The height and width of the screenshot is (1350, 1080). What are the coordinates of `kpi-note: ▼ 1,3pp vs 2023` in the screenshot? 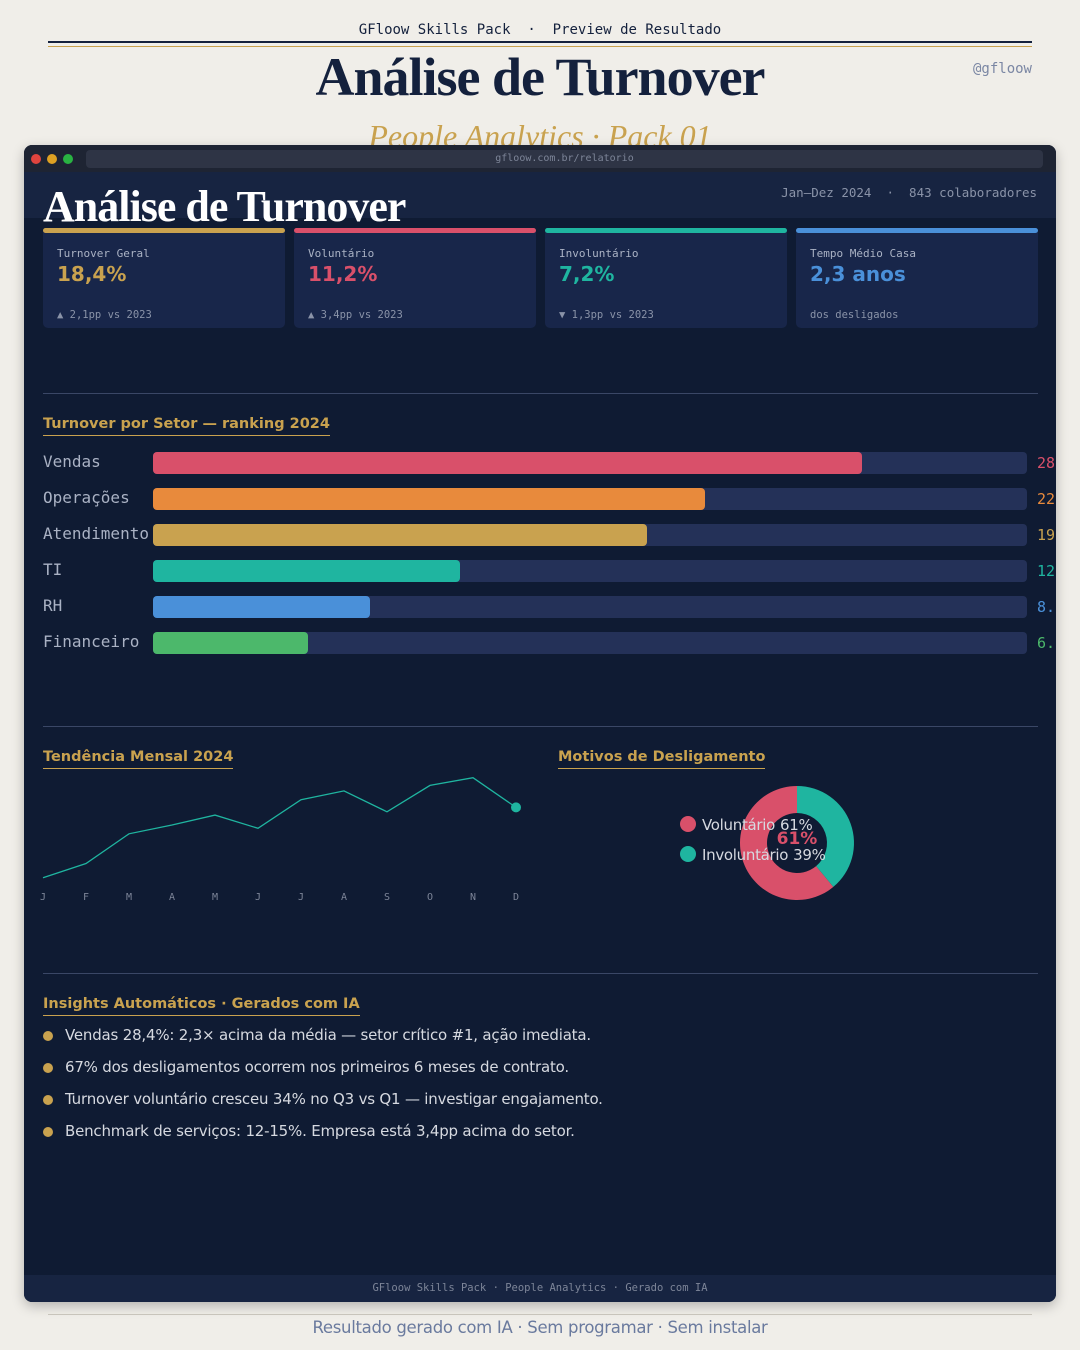 It's located at (606, 315).